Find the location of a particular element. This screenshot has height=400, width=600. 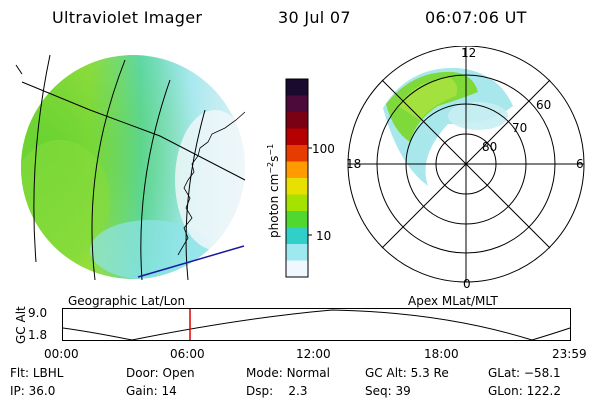

timeline-xtick-1200: 12:00 is located at coordinates (313, 354).